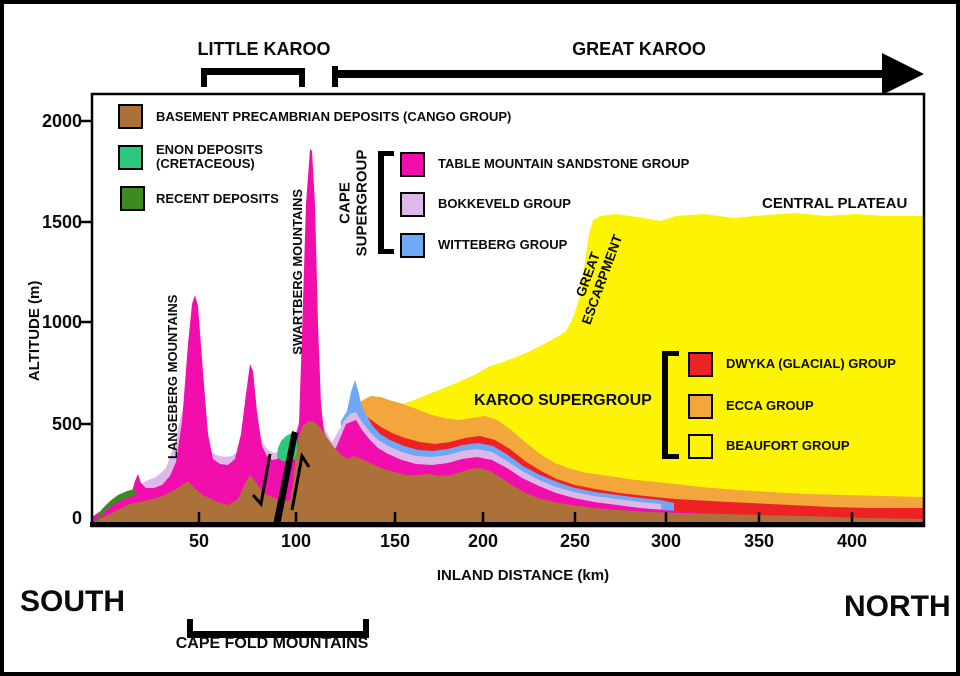 This screenshot has width=960, height=676. I want to click on x-axis-ticks, so click(525, 517).